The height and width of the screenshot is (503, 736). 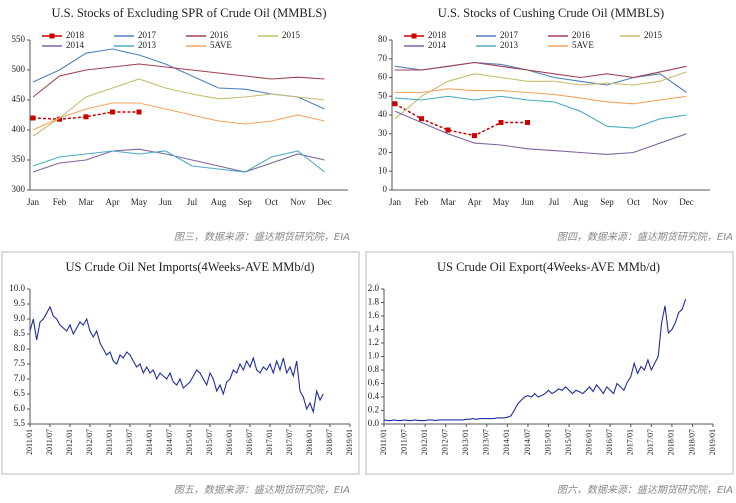 What do you see at coordinates (588, 442) in the screenshot?
I see `x-tick-label: 2016/01` at bounding box center [588, 442].